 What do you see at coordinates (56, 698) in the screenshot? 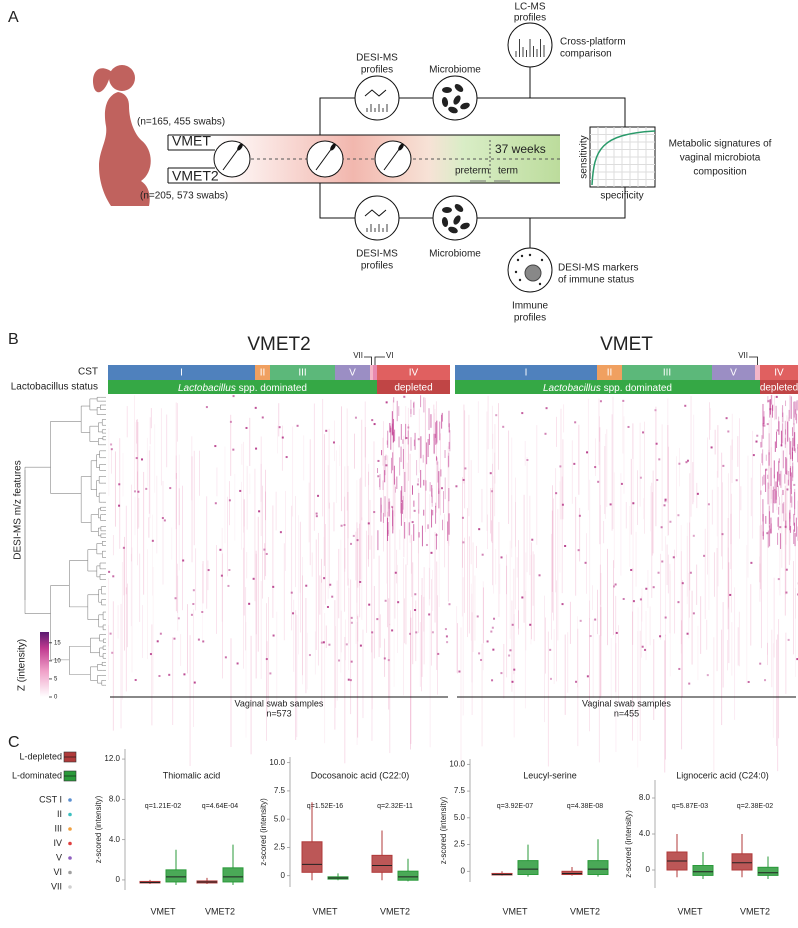
I see `colorbar-tick-label: 0` at bounding box center [56, 698].